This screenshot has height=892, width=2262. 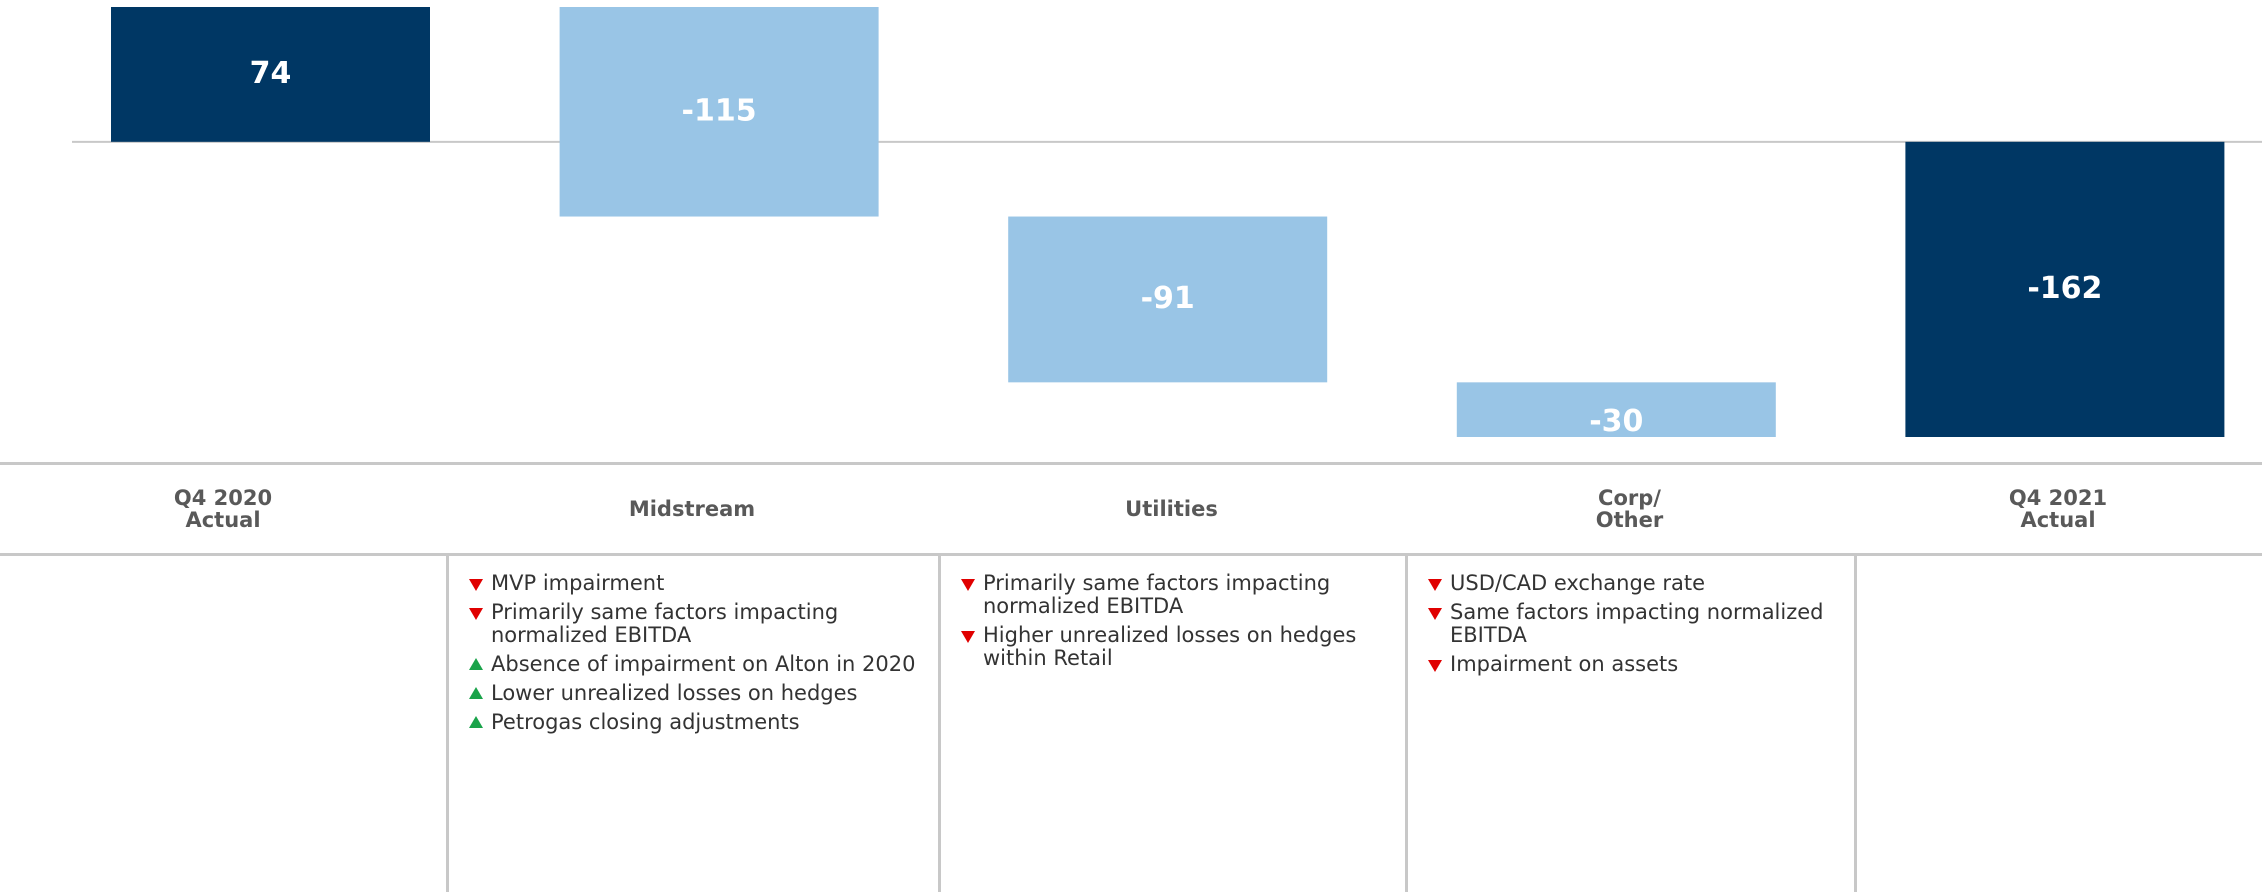 I want to click on category-label: Q4 2020 Actual, so click(x=223, y=510).